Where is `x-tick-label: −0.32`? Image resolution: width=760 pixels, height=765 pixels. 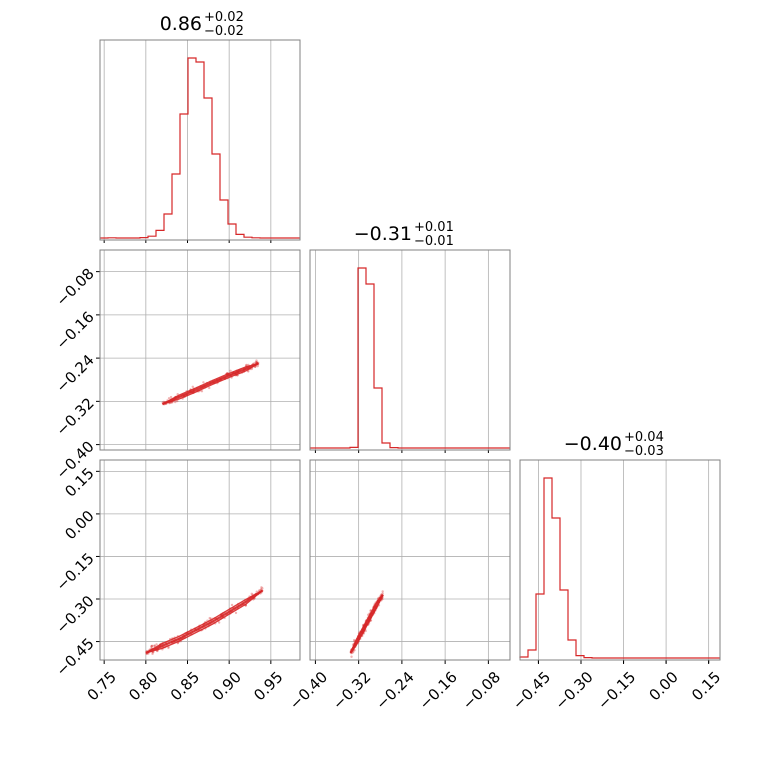
x-tick-label: −0.32 is located at coordinates (351, 690).